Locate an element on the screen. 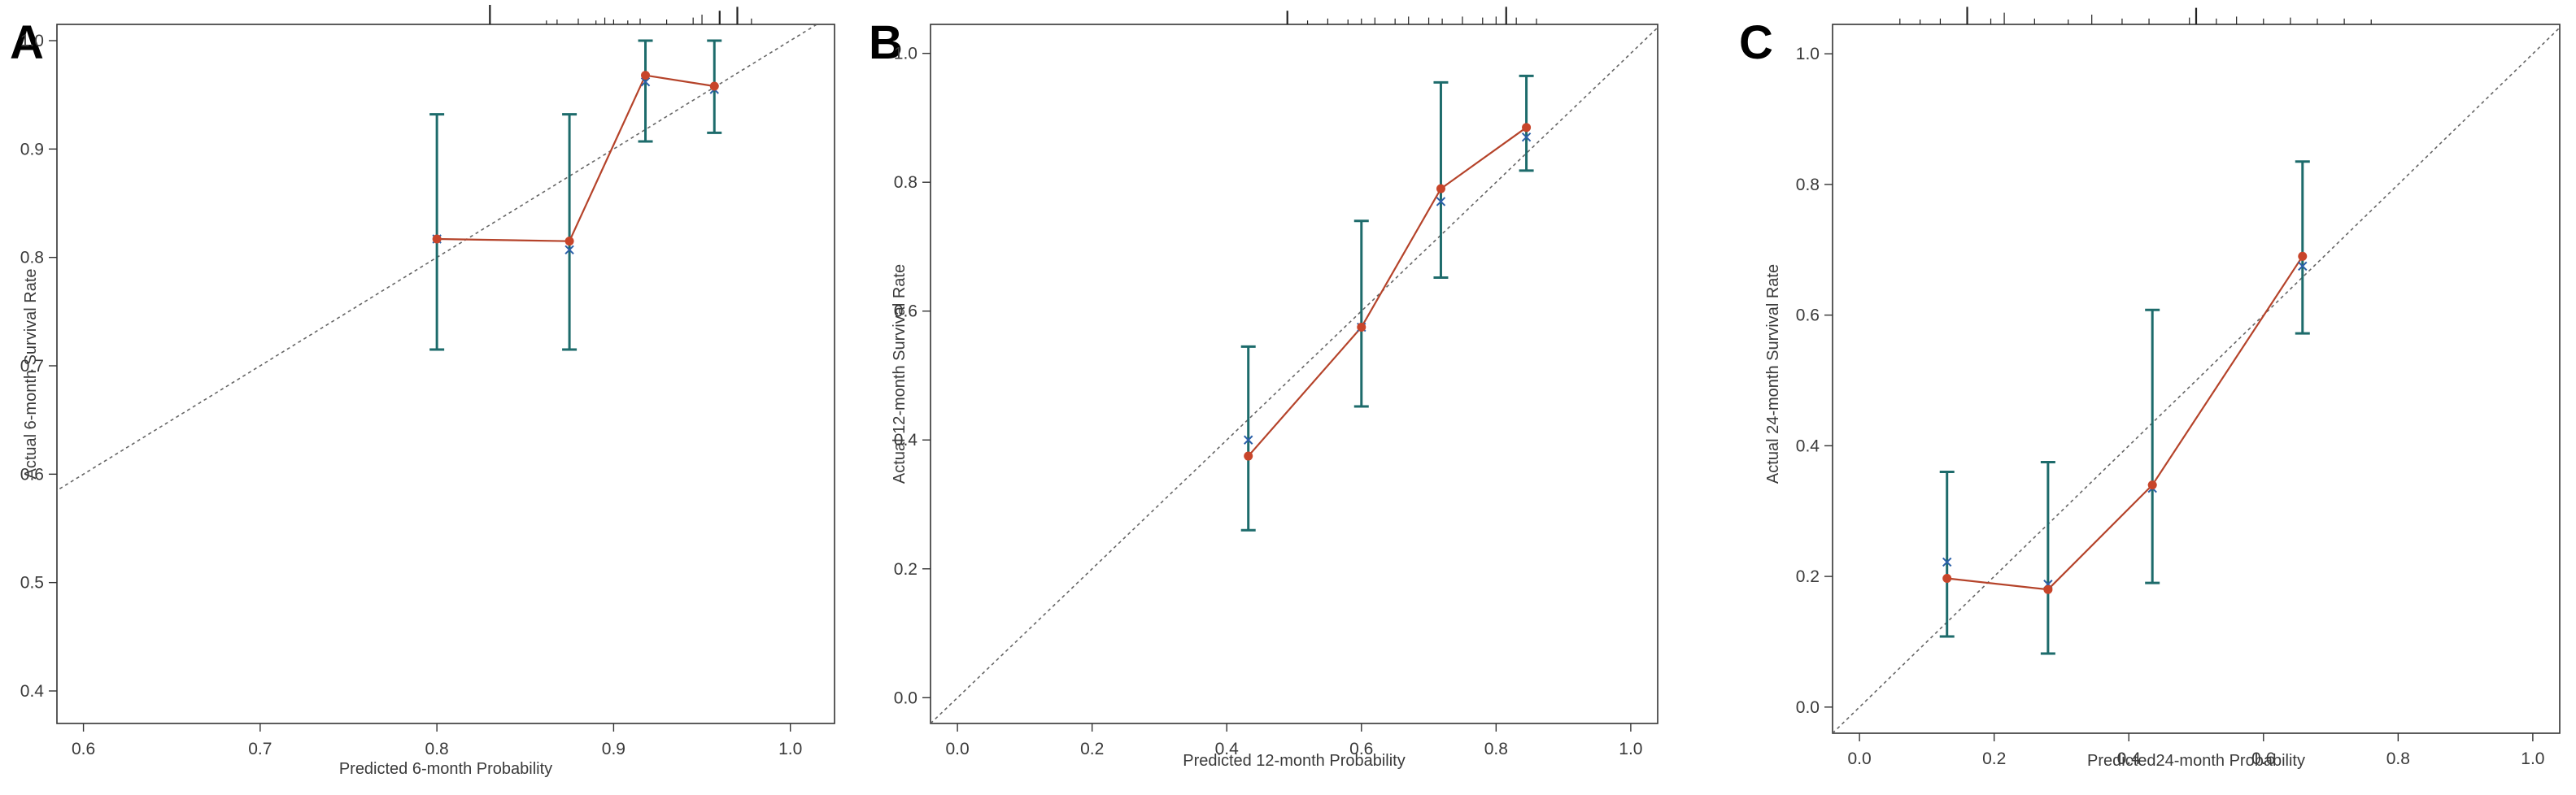  y-tick-label: 0.9 is located at coordinates (32, 149).